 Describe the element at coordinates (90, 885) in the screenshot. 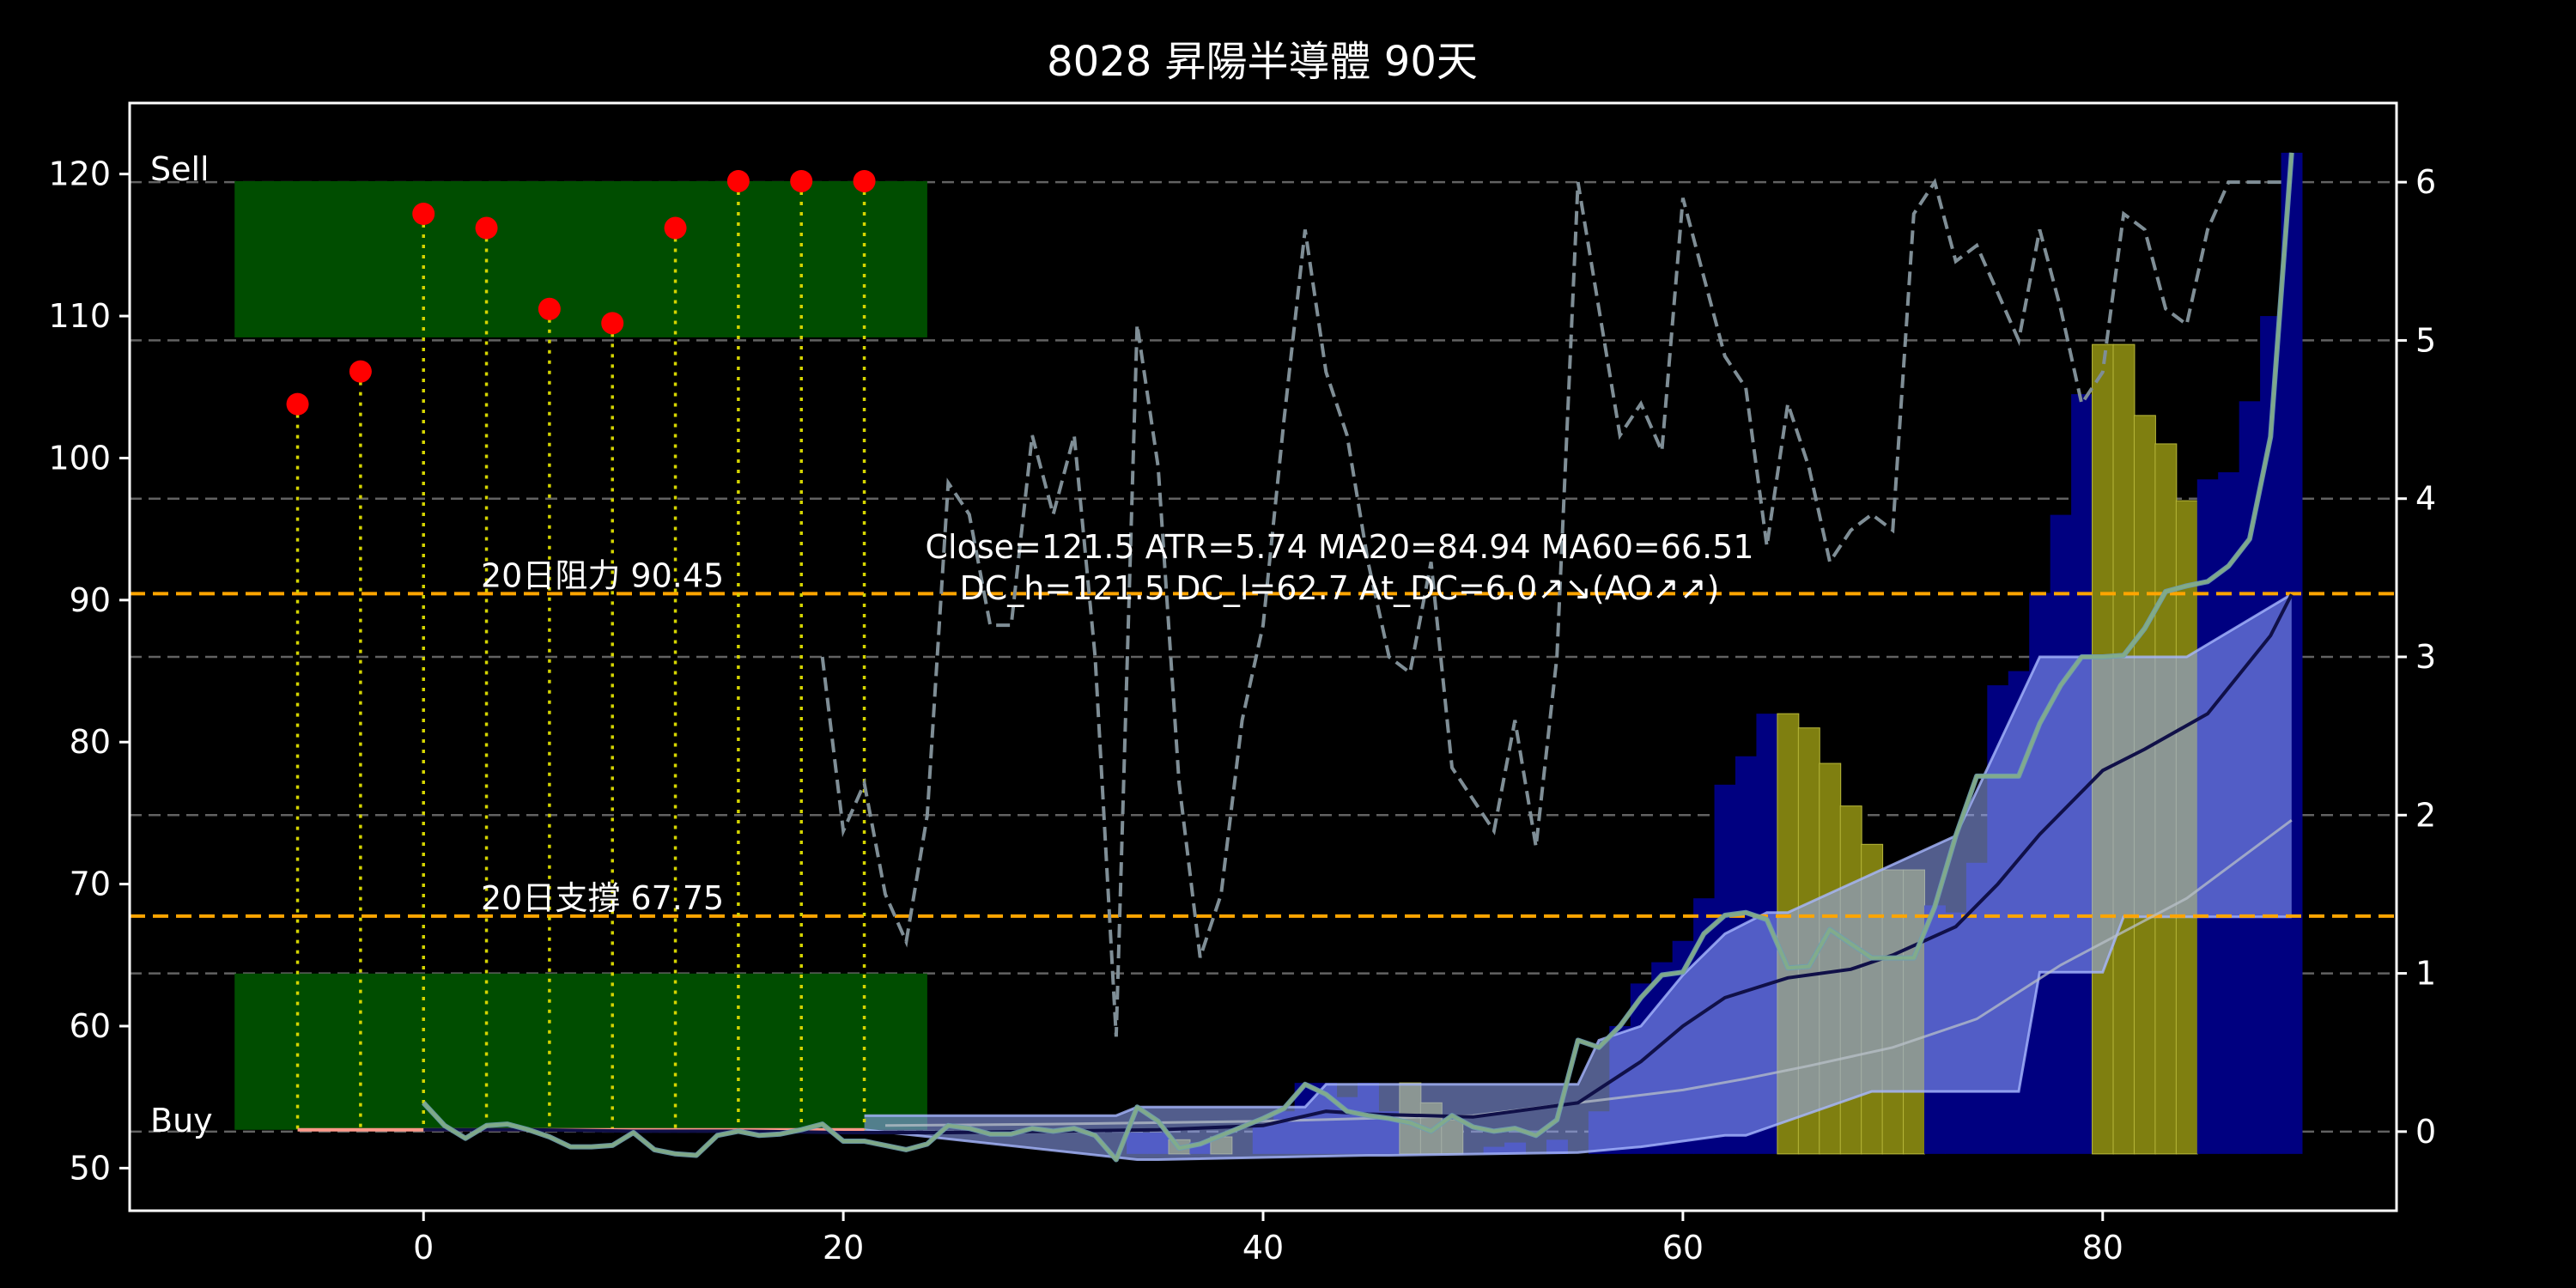

I see `y-tick-label: 70` at that location.